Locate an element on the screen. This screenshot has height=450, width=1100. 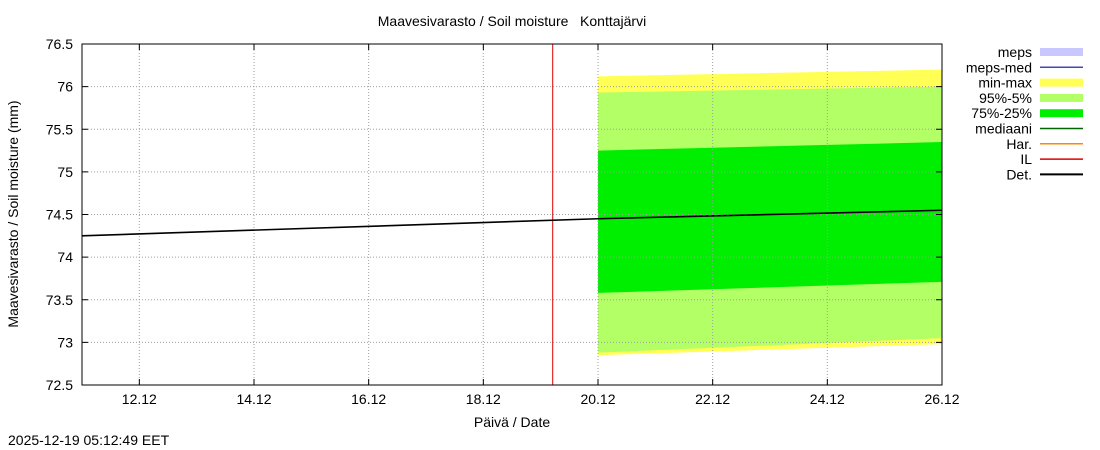
legend-label: 75%-25% is located at coordinates (1001, 113).